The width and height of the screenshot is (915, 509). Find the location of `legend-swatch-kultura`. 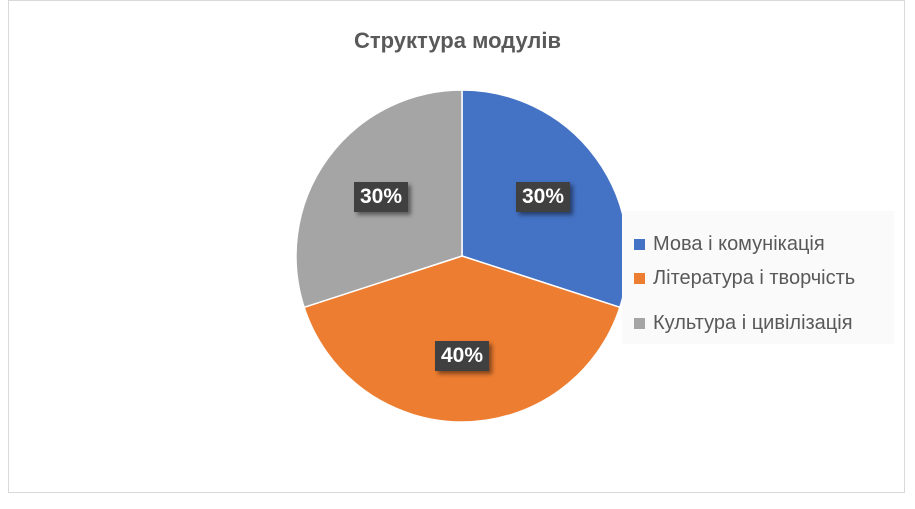

legend-swatch-kultura is located at coordinates (639, 323).